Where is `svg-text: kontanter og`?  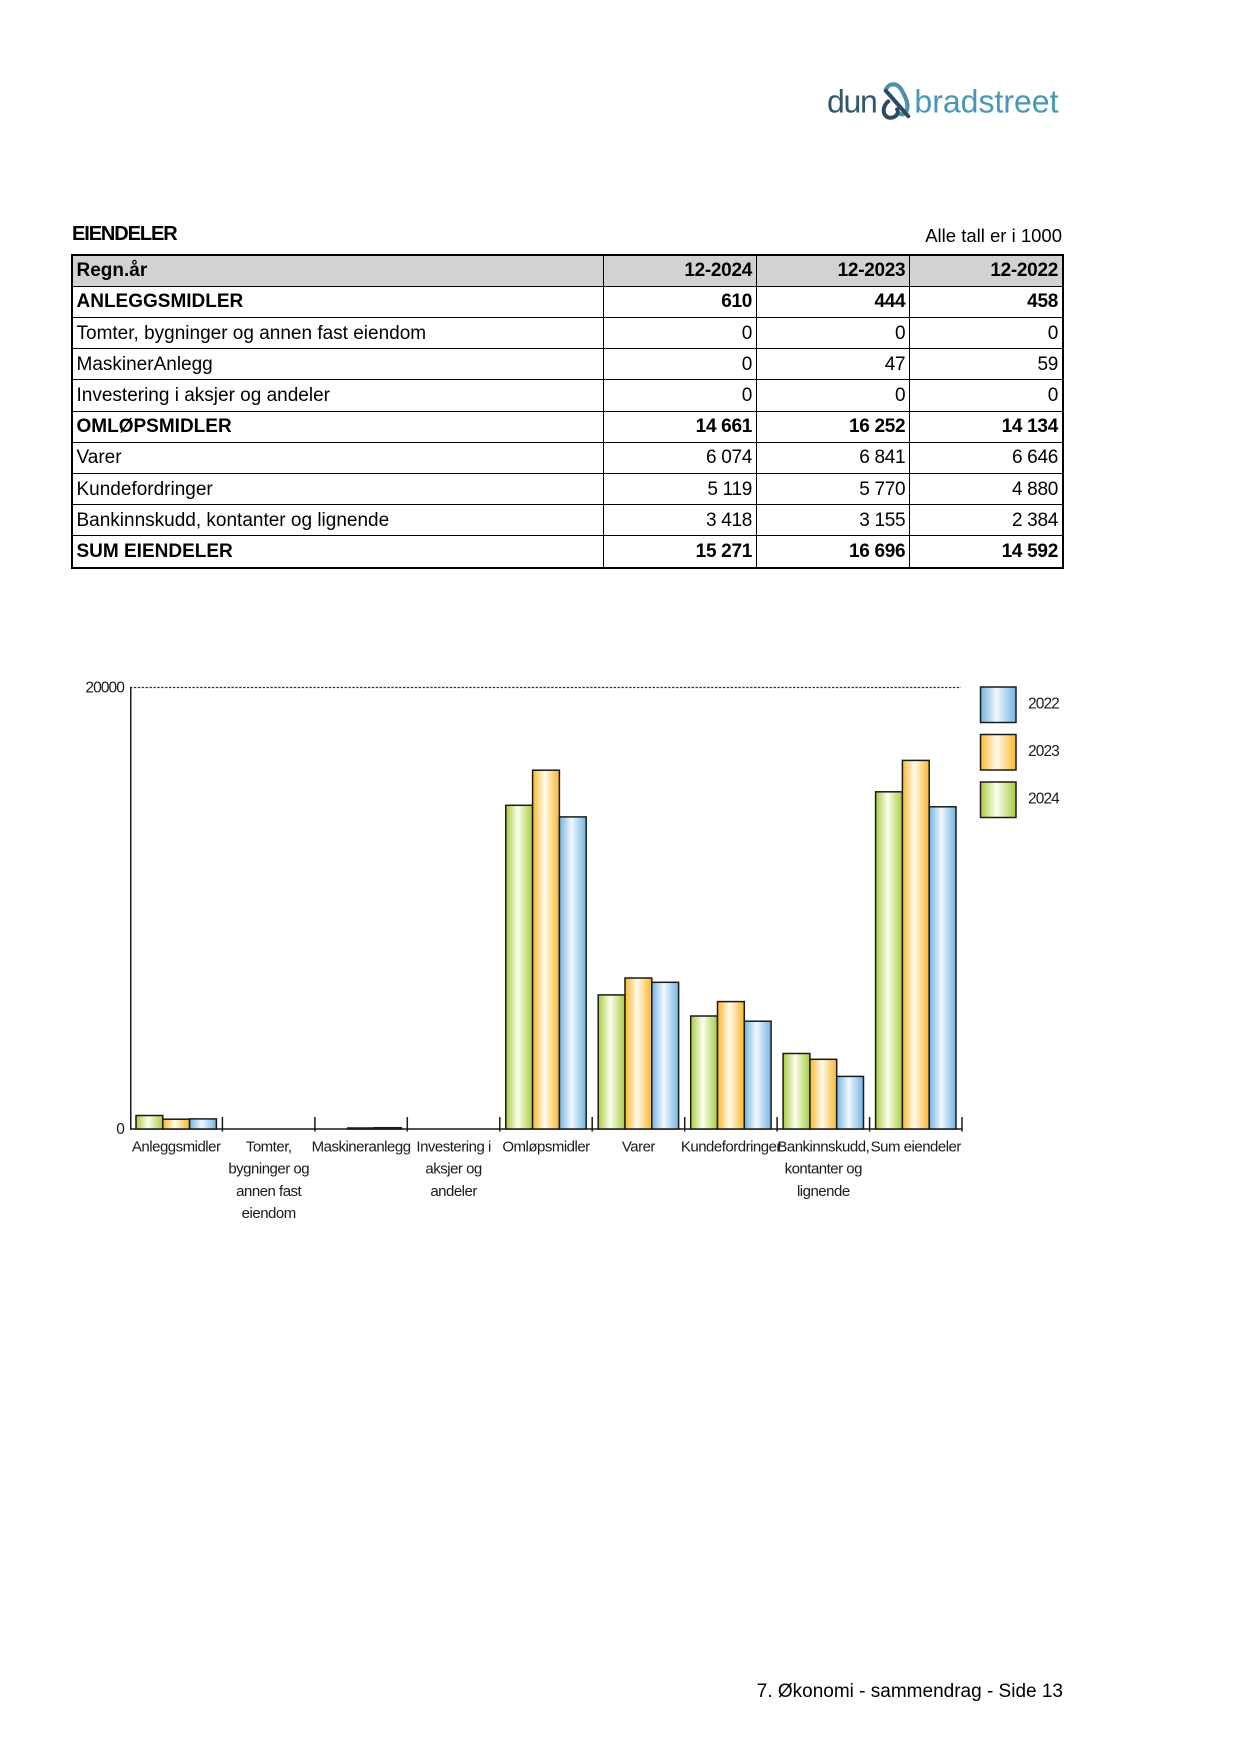
svg-text: kontanter og is located at coordinates (824, 1169).